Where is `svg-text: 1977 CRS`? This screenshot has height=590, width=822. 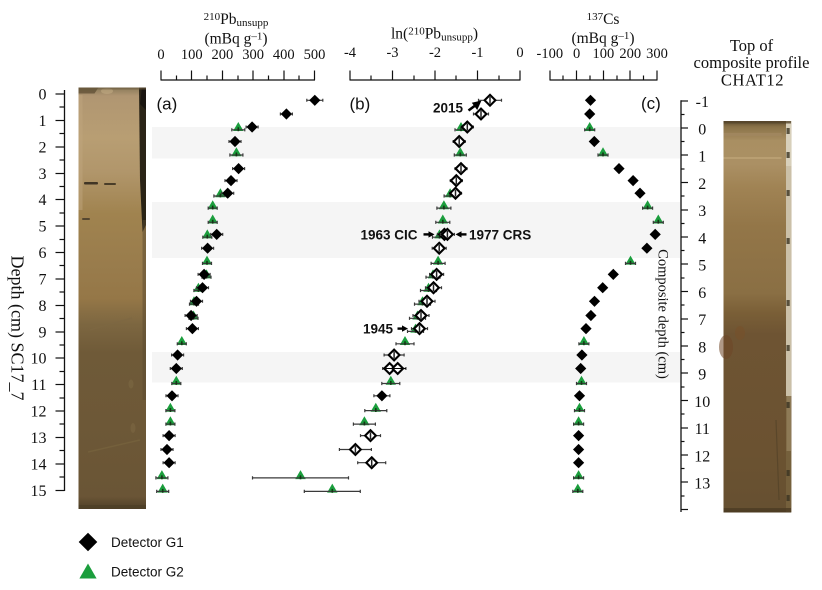 svg-text: 1977 CRS is located at coordinates (500, 234).